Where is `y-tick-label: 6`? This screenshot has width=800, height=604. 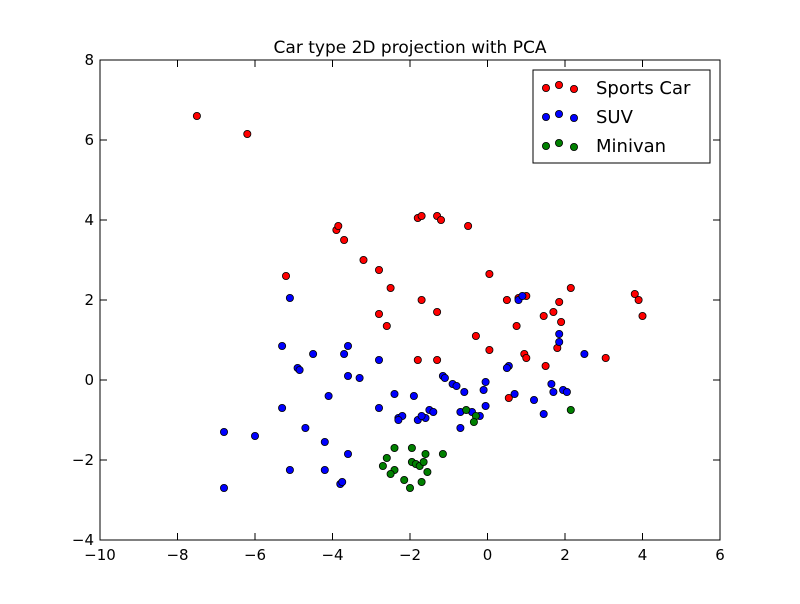
y-tick-label: 6 is located at coordinates (89, 140).